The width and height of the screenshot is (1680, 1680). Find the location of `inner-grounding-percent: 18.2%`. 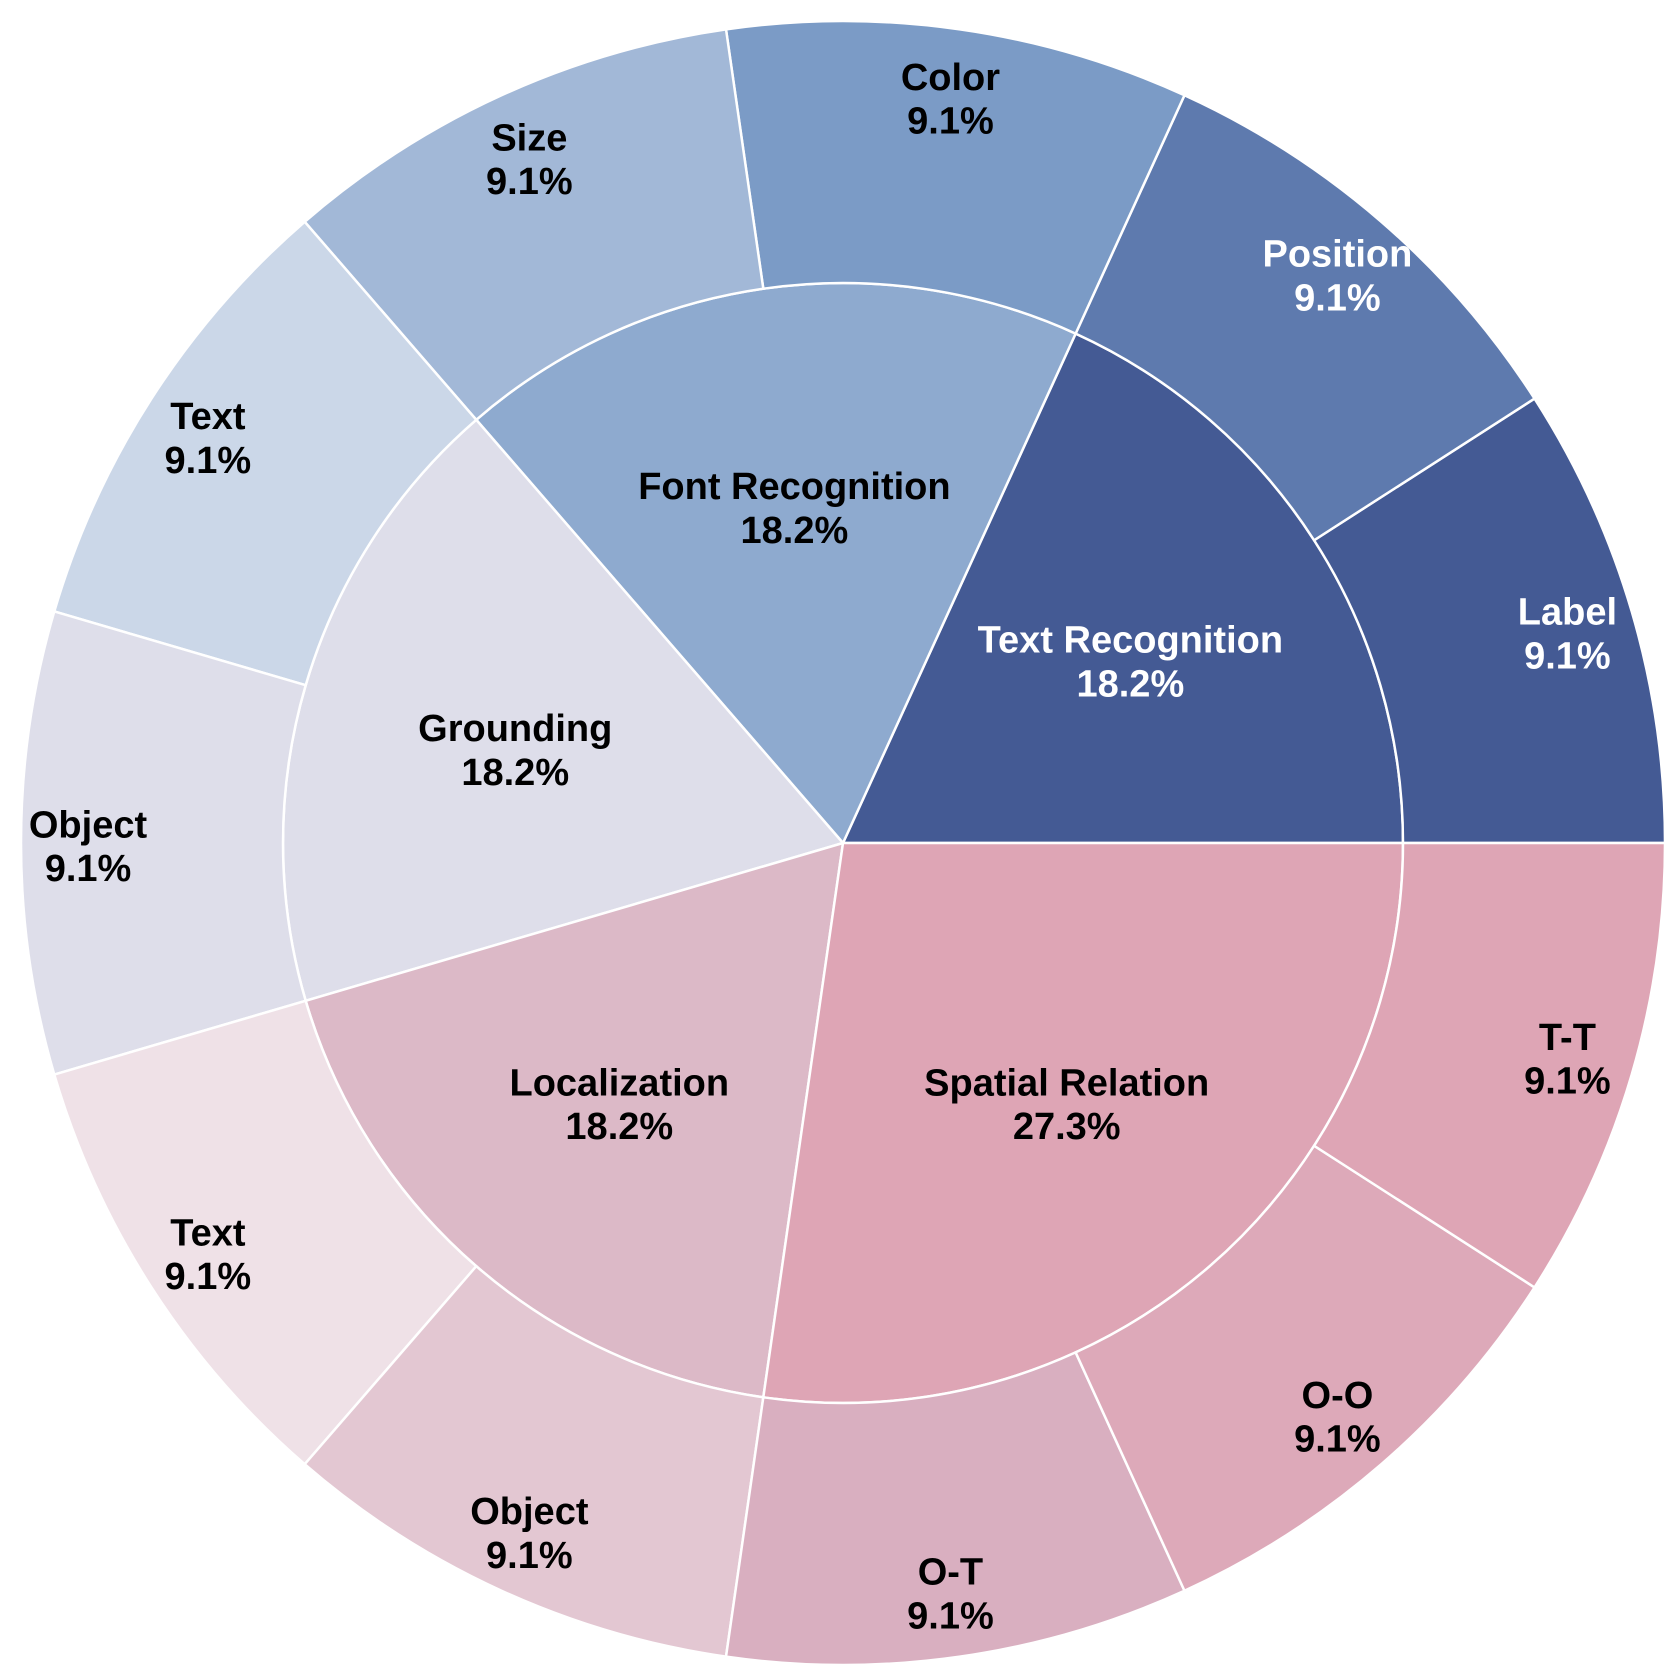

inner-grounding-percent: 18.2% is located at coordinates (515, 773).